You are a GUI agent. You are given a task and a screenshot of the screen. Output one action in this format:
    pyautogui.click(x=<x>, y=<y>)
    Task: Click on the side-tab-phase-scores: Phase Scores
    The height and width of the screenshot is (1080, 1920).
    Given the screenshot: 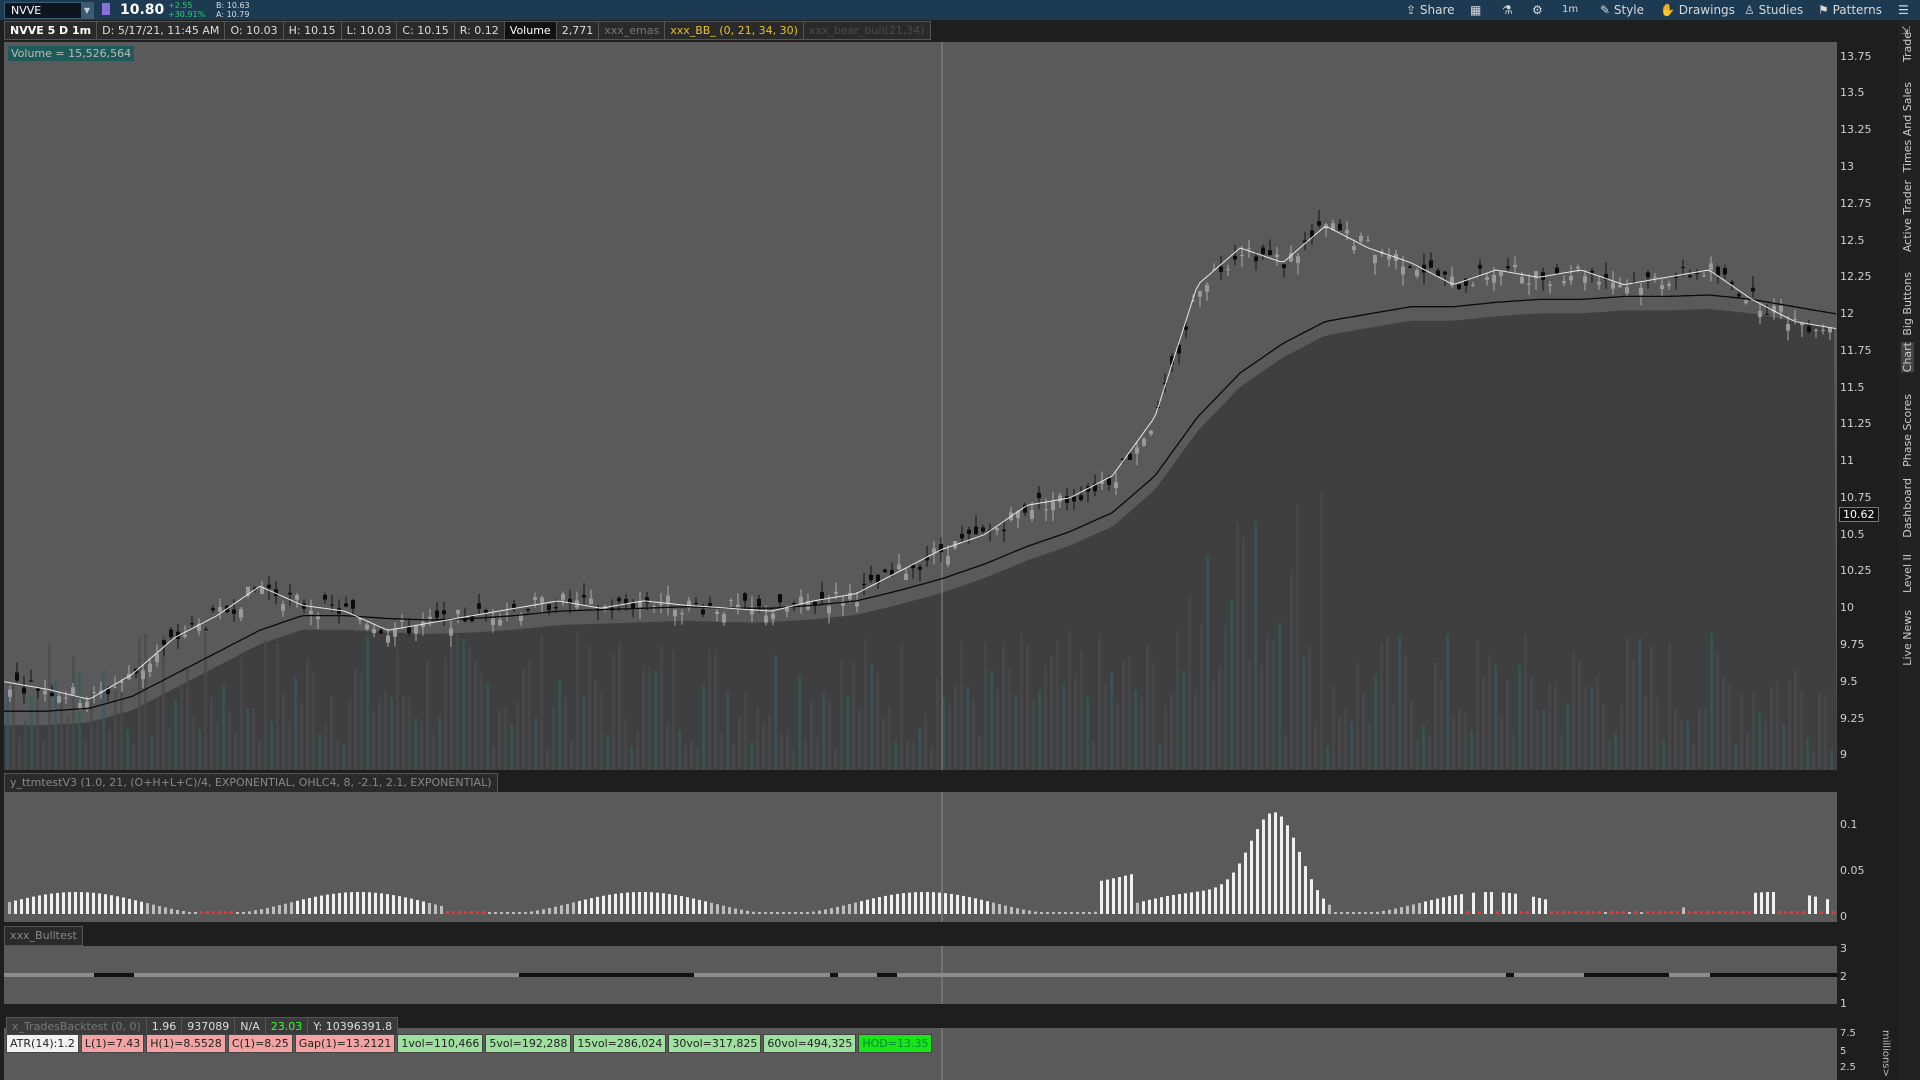 What is the action you would take?
    pyautogui.click(x=1907, y=430)
    